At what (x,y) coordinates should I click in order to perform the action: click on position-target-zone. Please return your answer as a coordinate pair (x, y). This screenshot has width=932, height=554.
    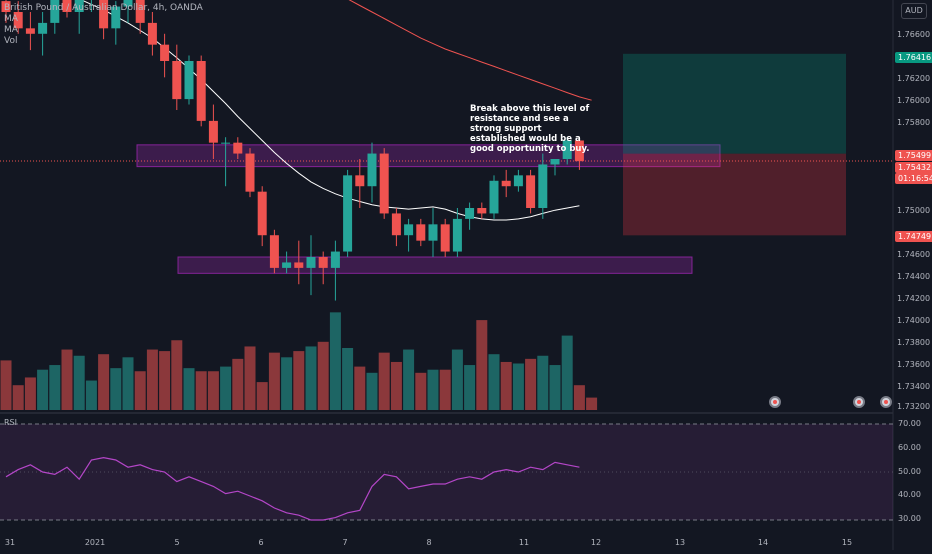
    Looking at the image, I should click on (734, 103).